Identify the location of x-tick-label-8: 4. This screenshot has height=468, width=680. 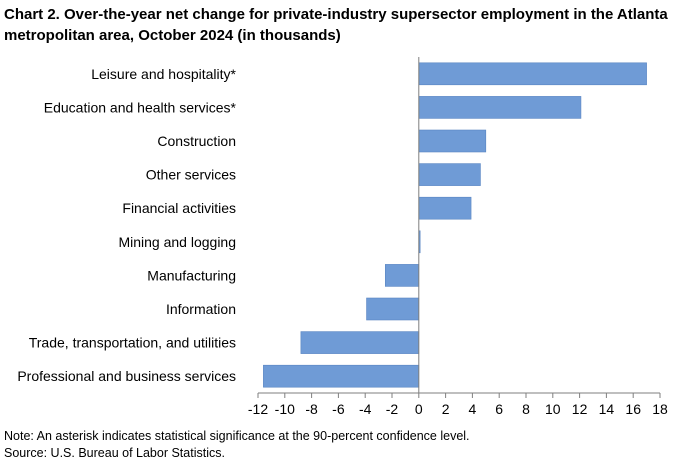
(473, 409).